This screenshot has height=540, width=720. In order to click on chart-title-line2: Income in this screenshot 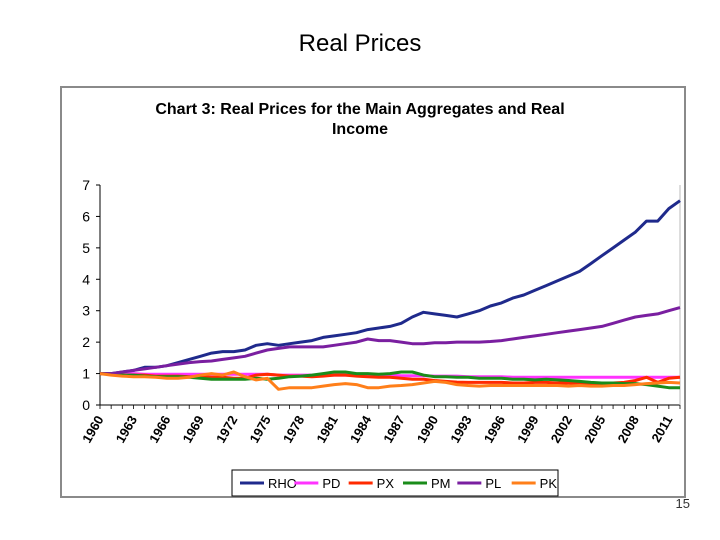, I will do `click(359, 129)`.